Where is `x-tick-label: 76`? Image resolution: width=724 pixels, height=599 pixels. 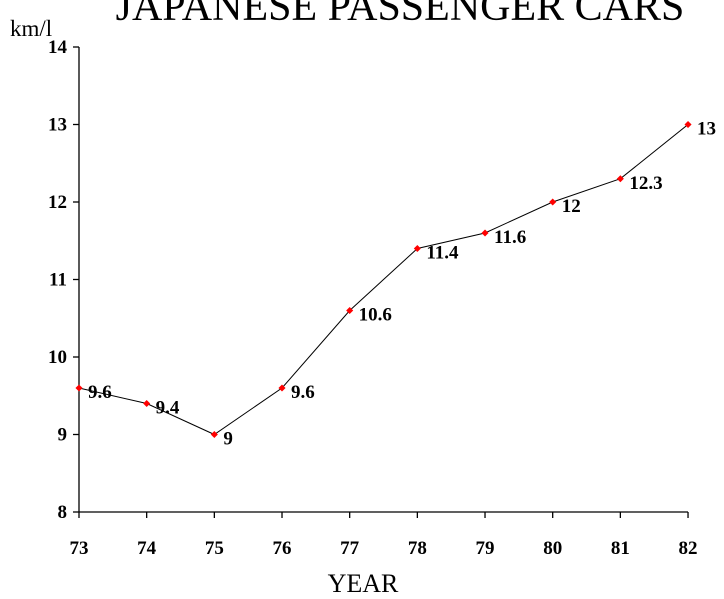 x-tick-label: 76 is located at coordinates (282, 548).